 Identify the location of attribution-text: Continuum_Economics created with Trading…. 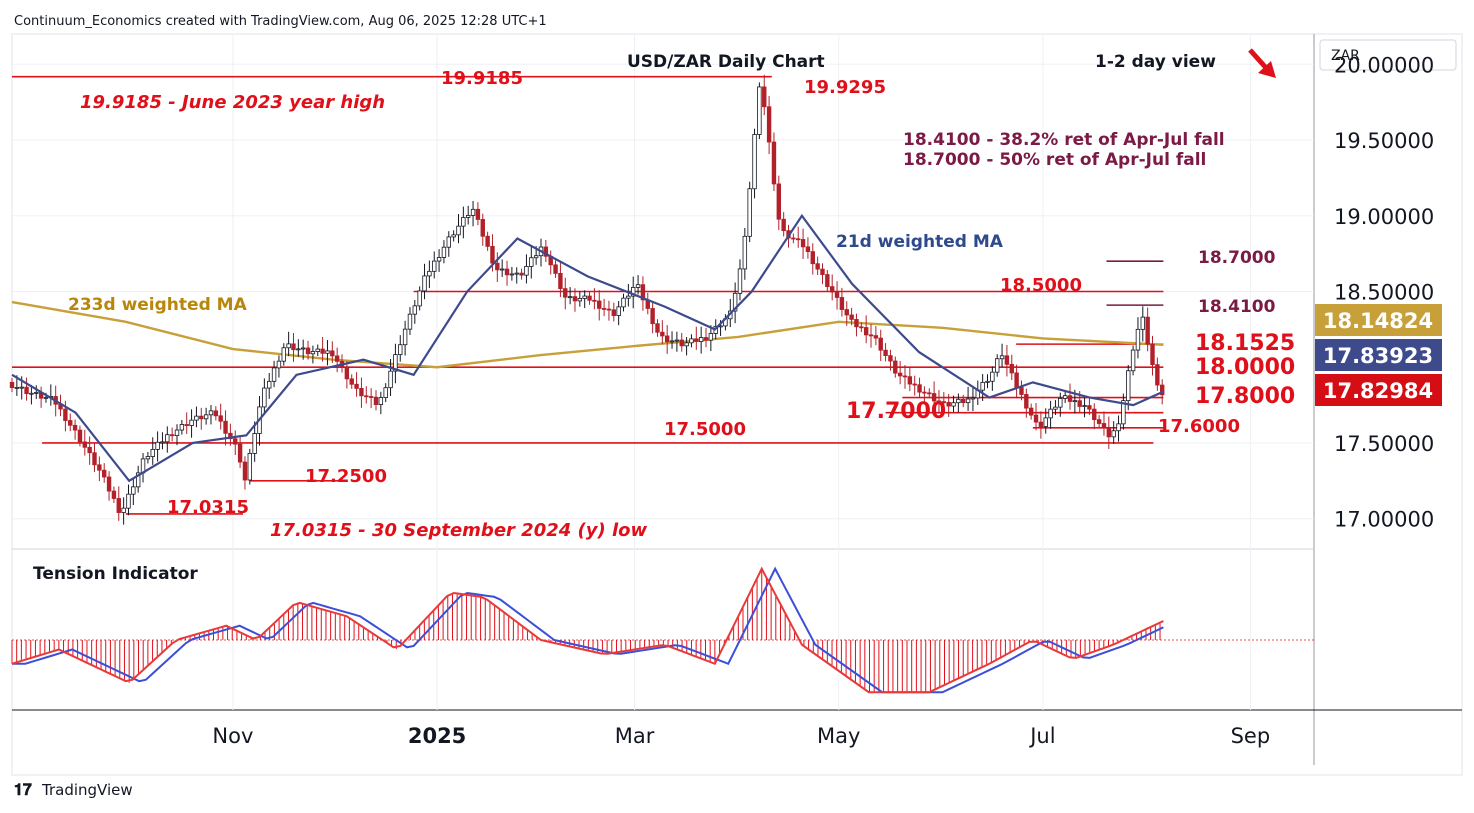
(280, 21).